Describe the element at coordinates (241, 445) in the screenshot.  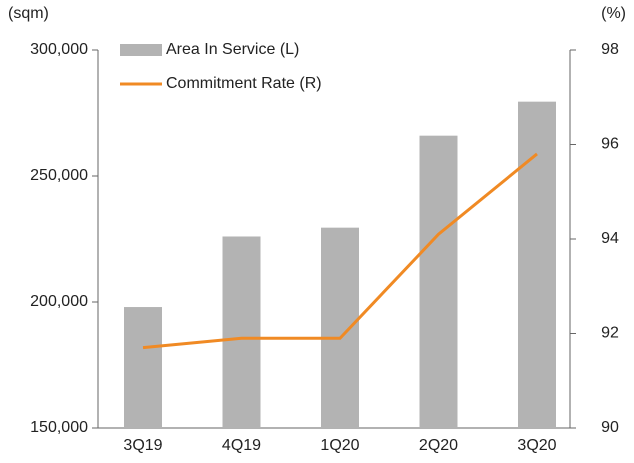
I see `x-tick-label: 4Q19` at that location.